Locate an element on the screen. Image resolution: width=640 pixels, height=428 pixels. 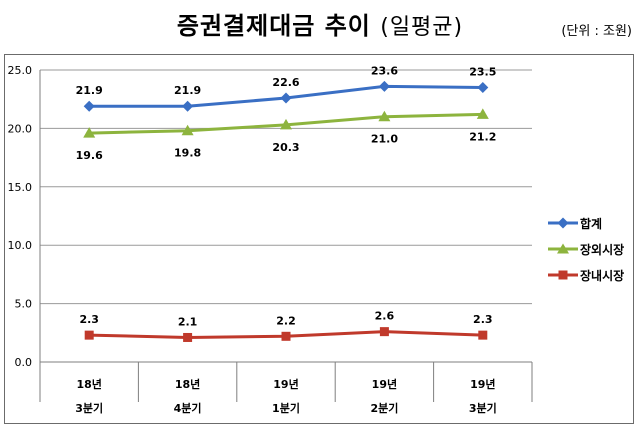
data-label: 20.3 is located at coordinates (285, 147).